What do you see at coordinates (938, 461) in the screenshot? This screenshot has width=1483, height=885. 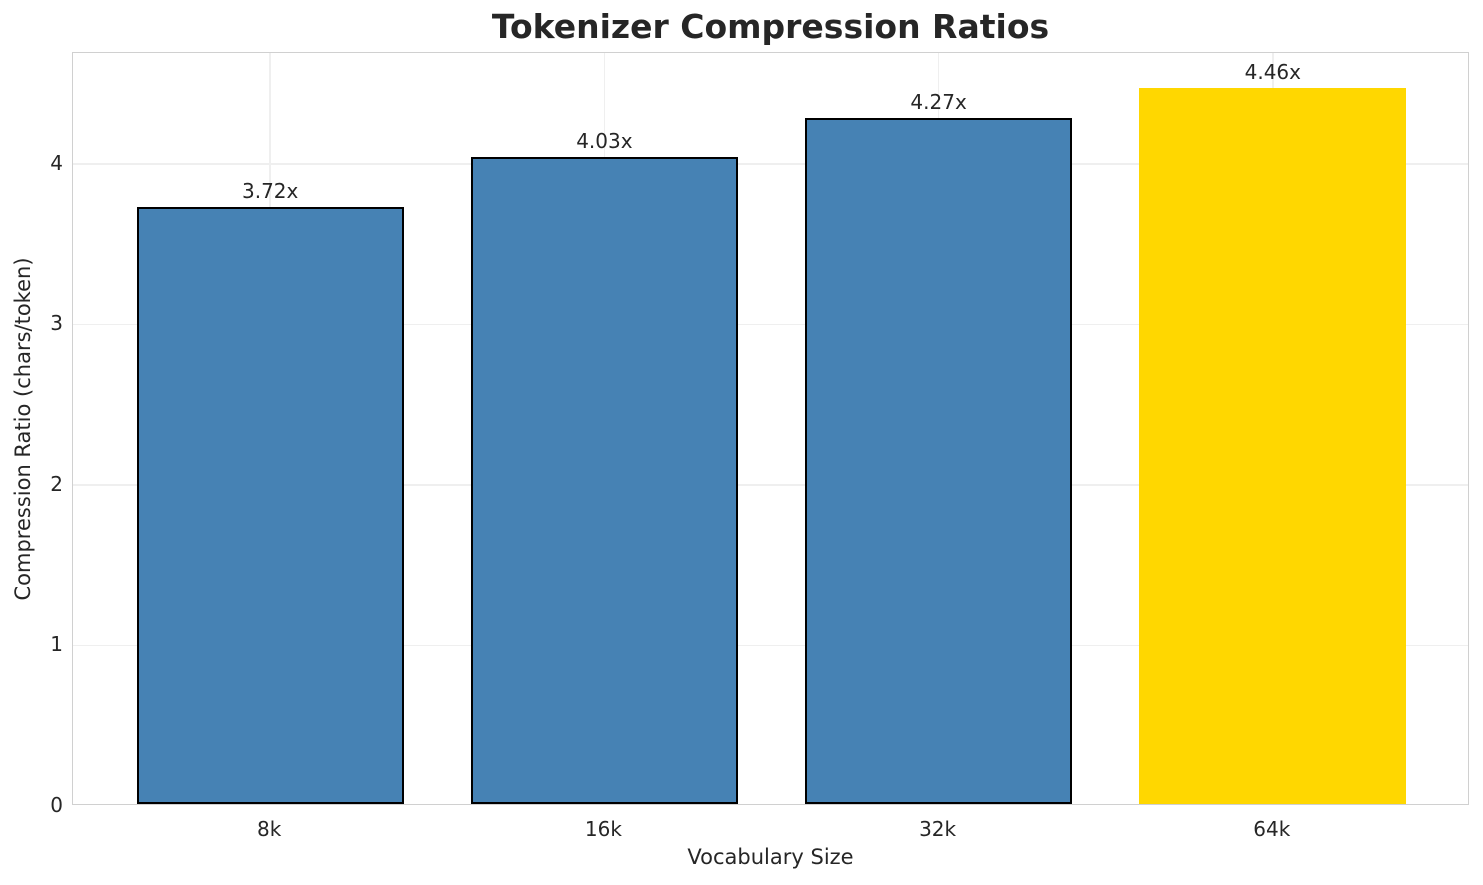 I see `bar-32k` at bounding box center [938, 461].